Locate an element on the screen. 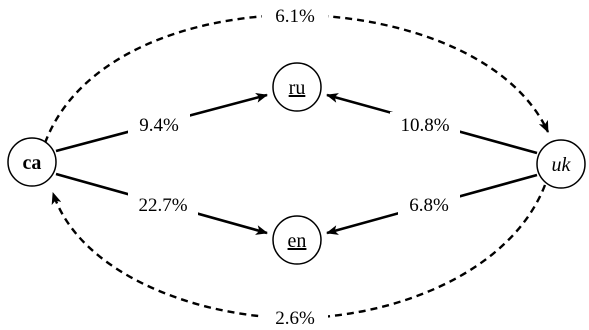 This screenshot has height=330, width=589. svg-text: ru is located at coordinates (297, 88).